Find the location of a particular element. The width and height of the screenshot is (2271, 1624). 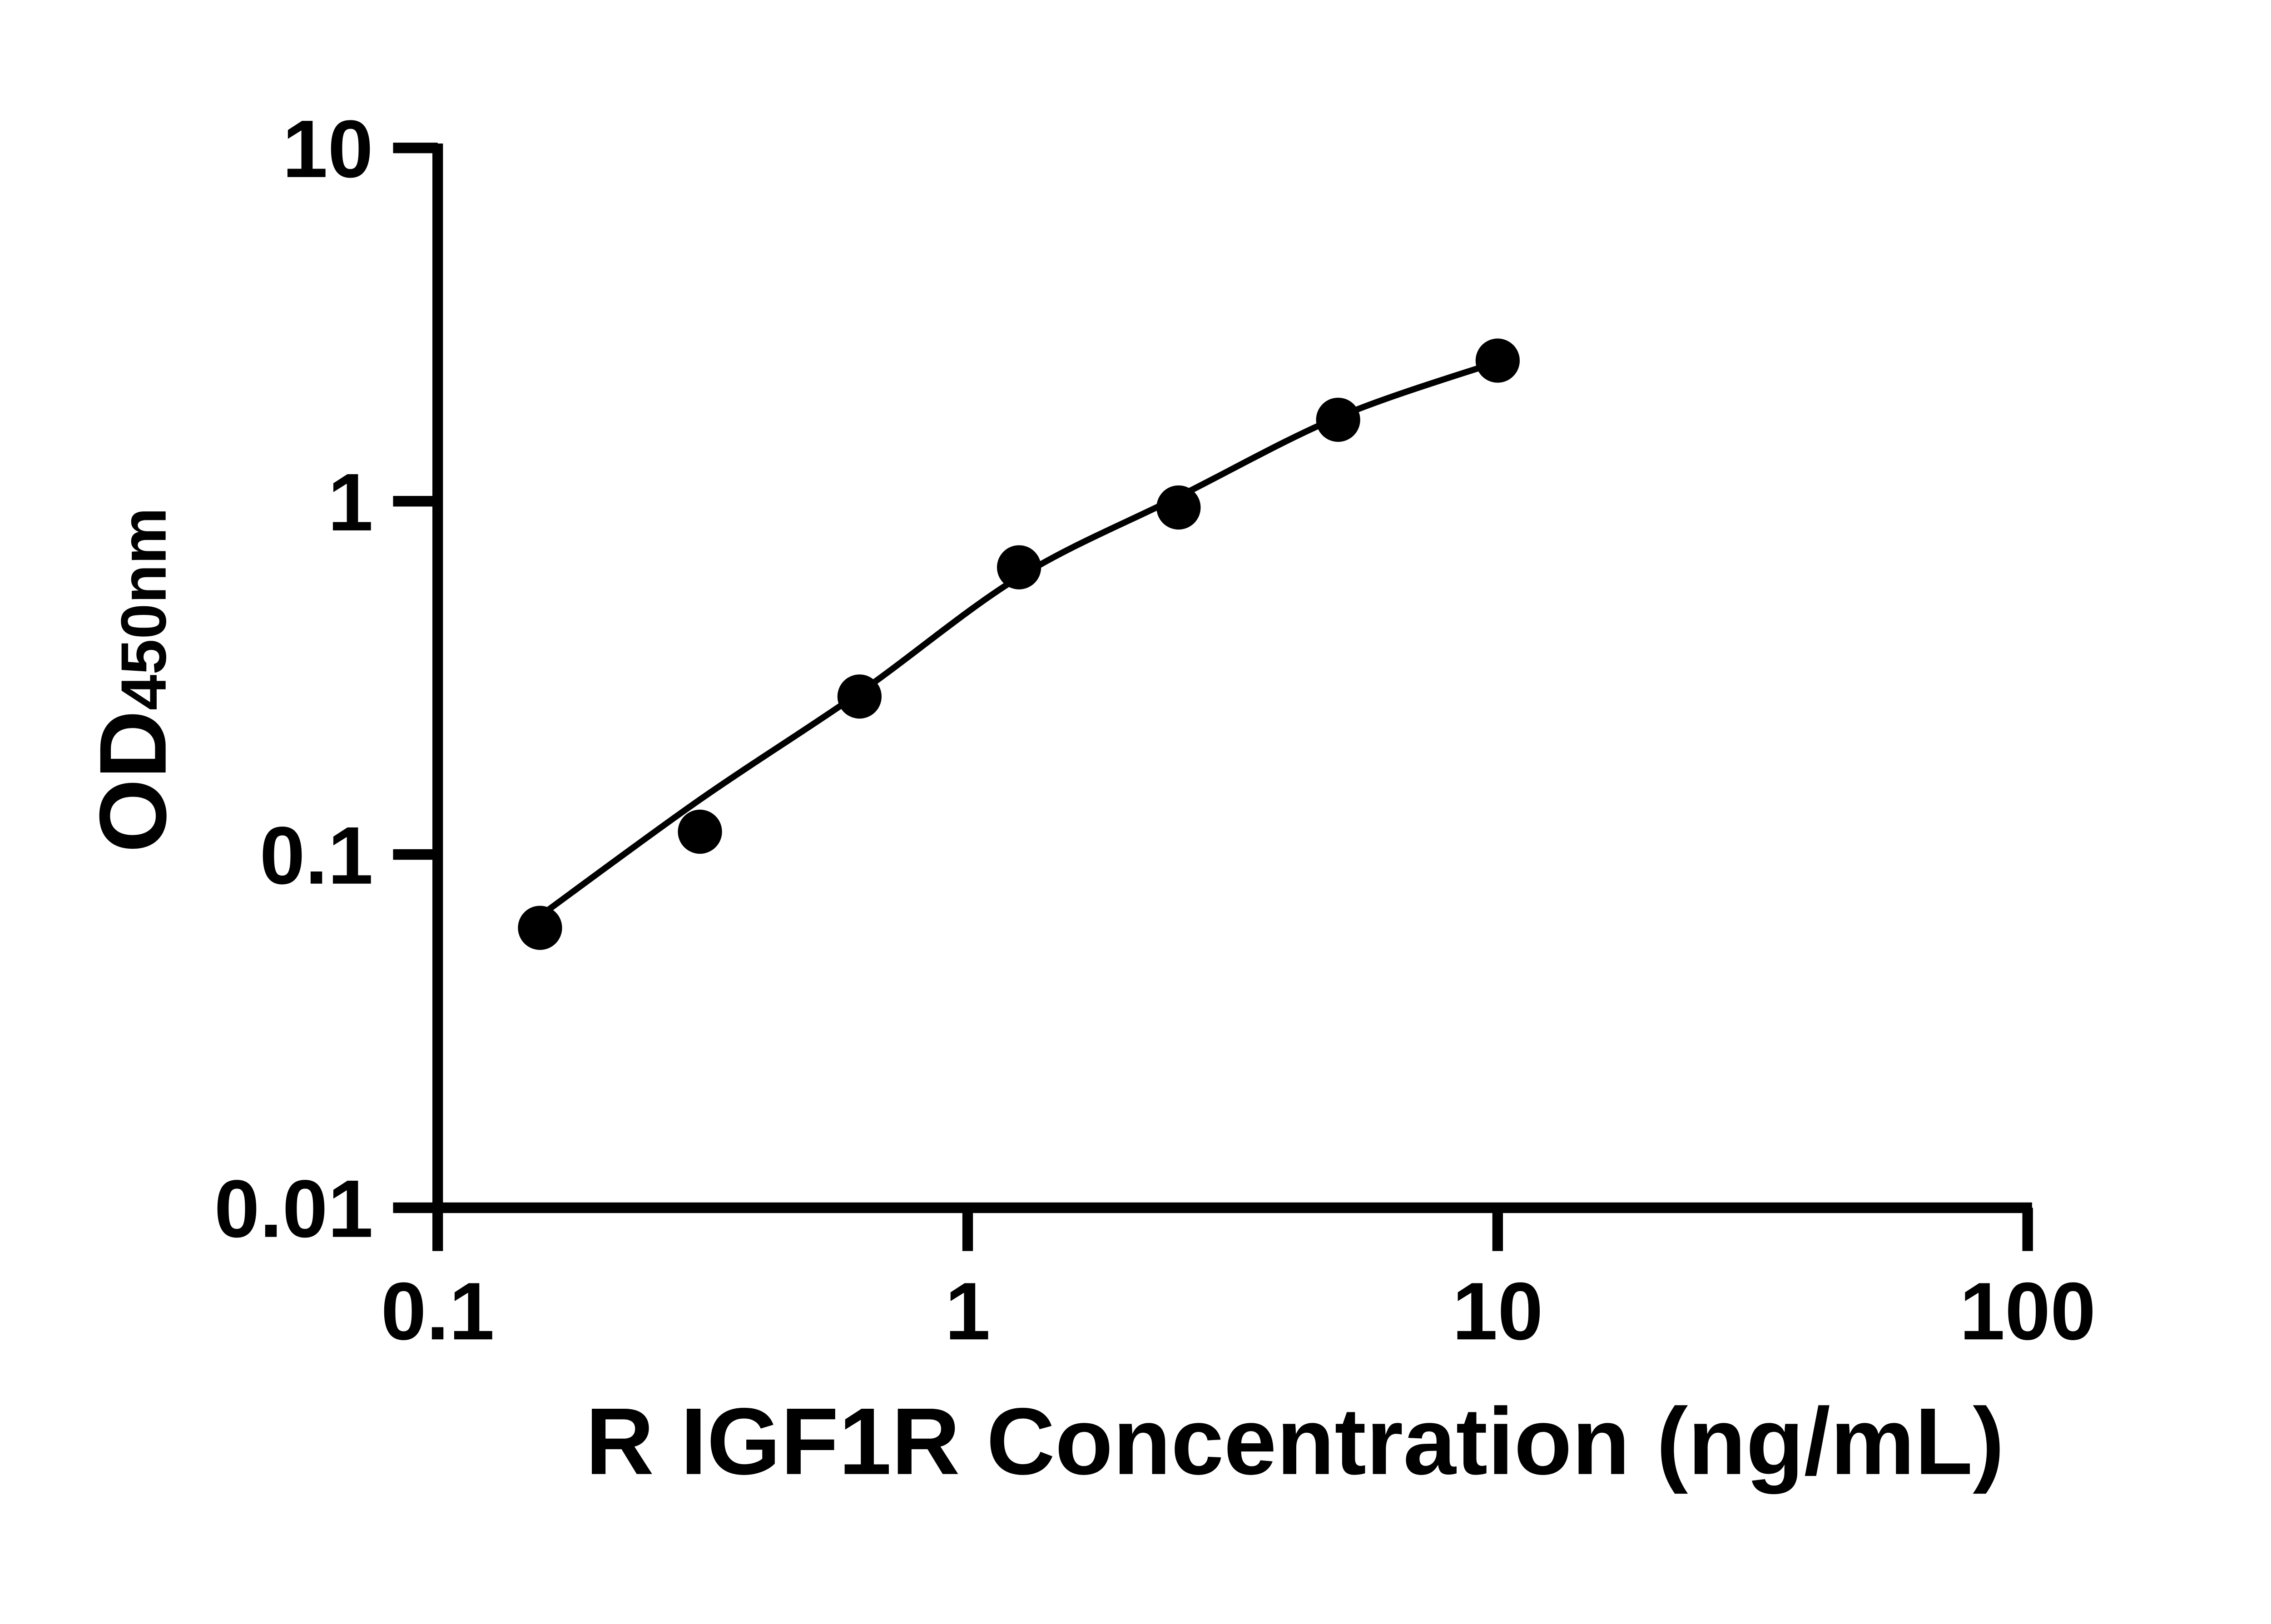

y-axis-title-main: OD is located at coordinates (133, 781).